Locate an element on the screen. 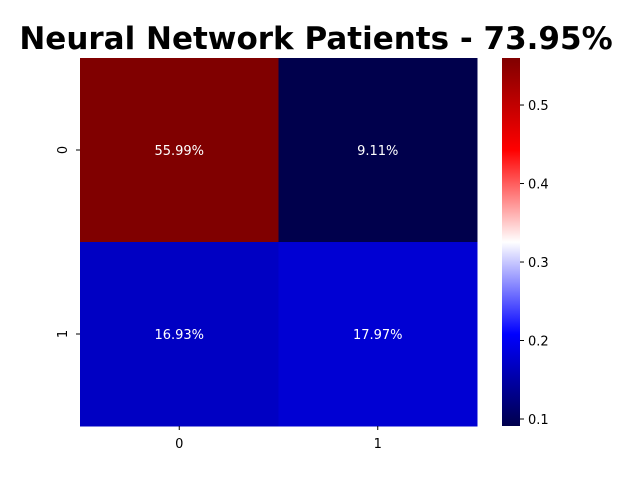 This screenshot has width=640, height=480. cell-value-label: 17.97% is located at coordinates (378, 335).